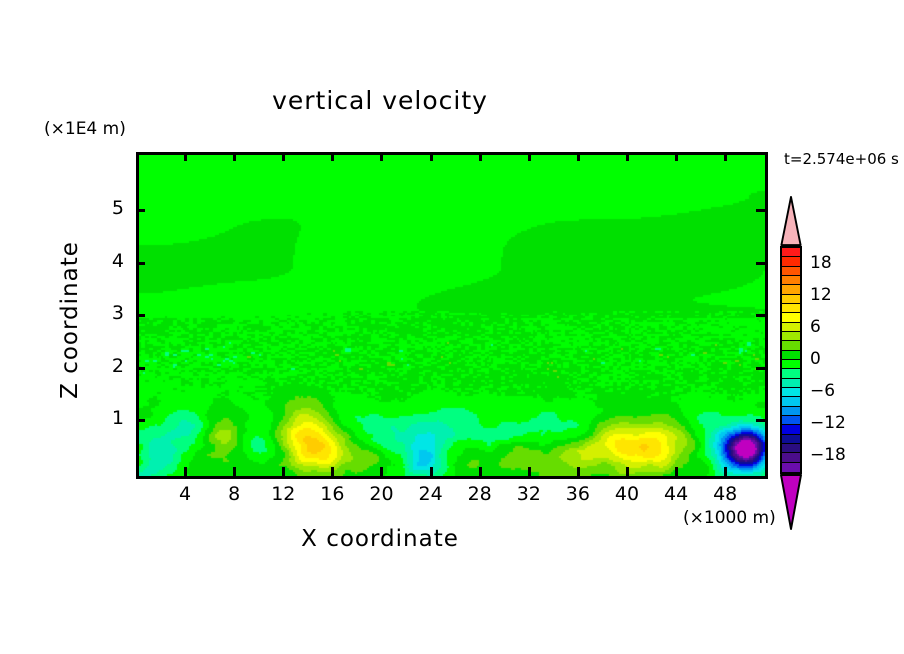 The width and height of the screenshot is (904, 654). What do you see at coordinates (821, 295) in the screenshot?
I see `colorbar-tick-label: 12` at bounding box center [821, 295].